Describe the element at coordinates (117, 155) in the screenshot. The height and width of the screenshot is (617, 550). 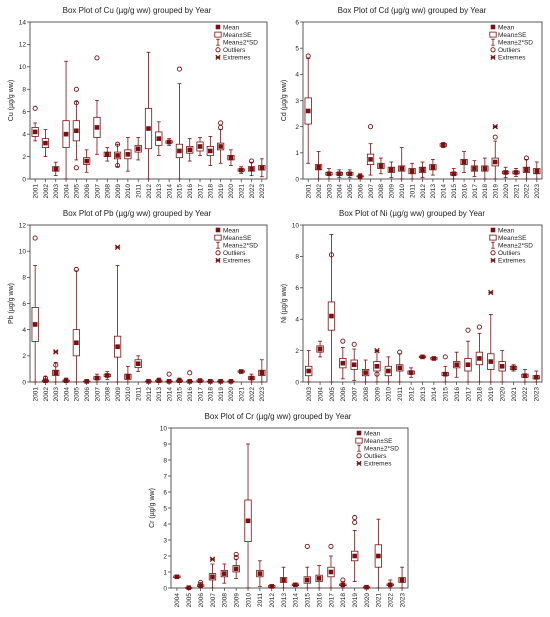
I see `box-2009` at that location.